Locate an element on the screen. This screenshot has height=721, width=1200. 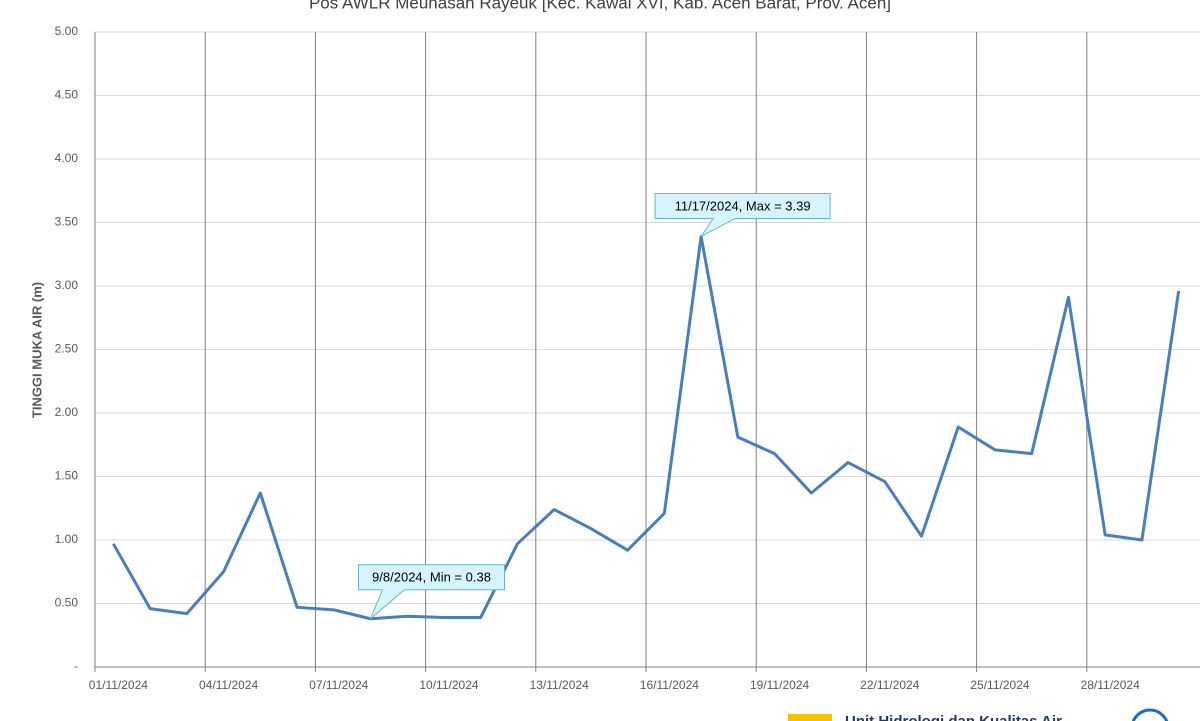
x-tick-label: 19/11/2024 is located at coordinates (779, 685).